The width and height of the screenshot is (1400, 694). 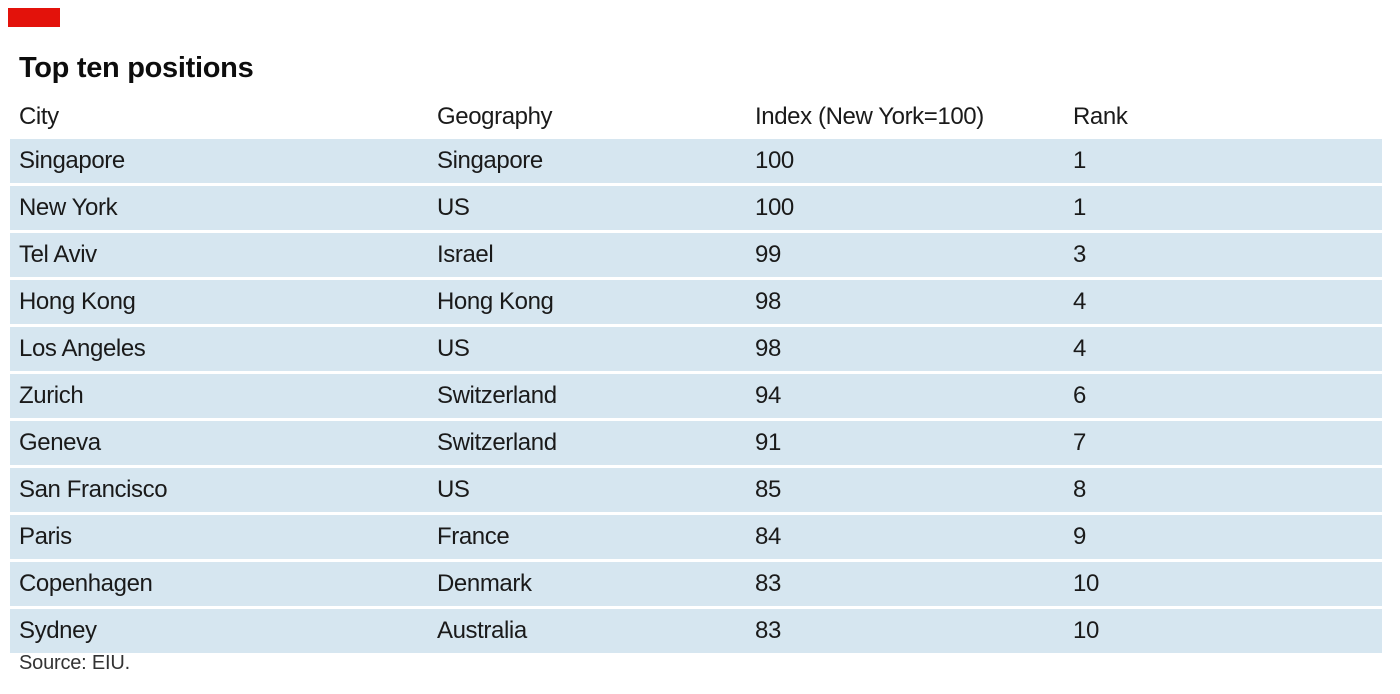 What do you see at coordinates (93, 489) in the screenshot?
I see `cell-city: San Francisco` at bounding box center [93, 489].